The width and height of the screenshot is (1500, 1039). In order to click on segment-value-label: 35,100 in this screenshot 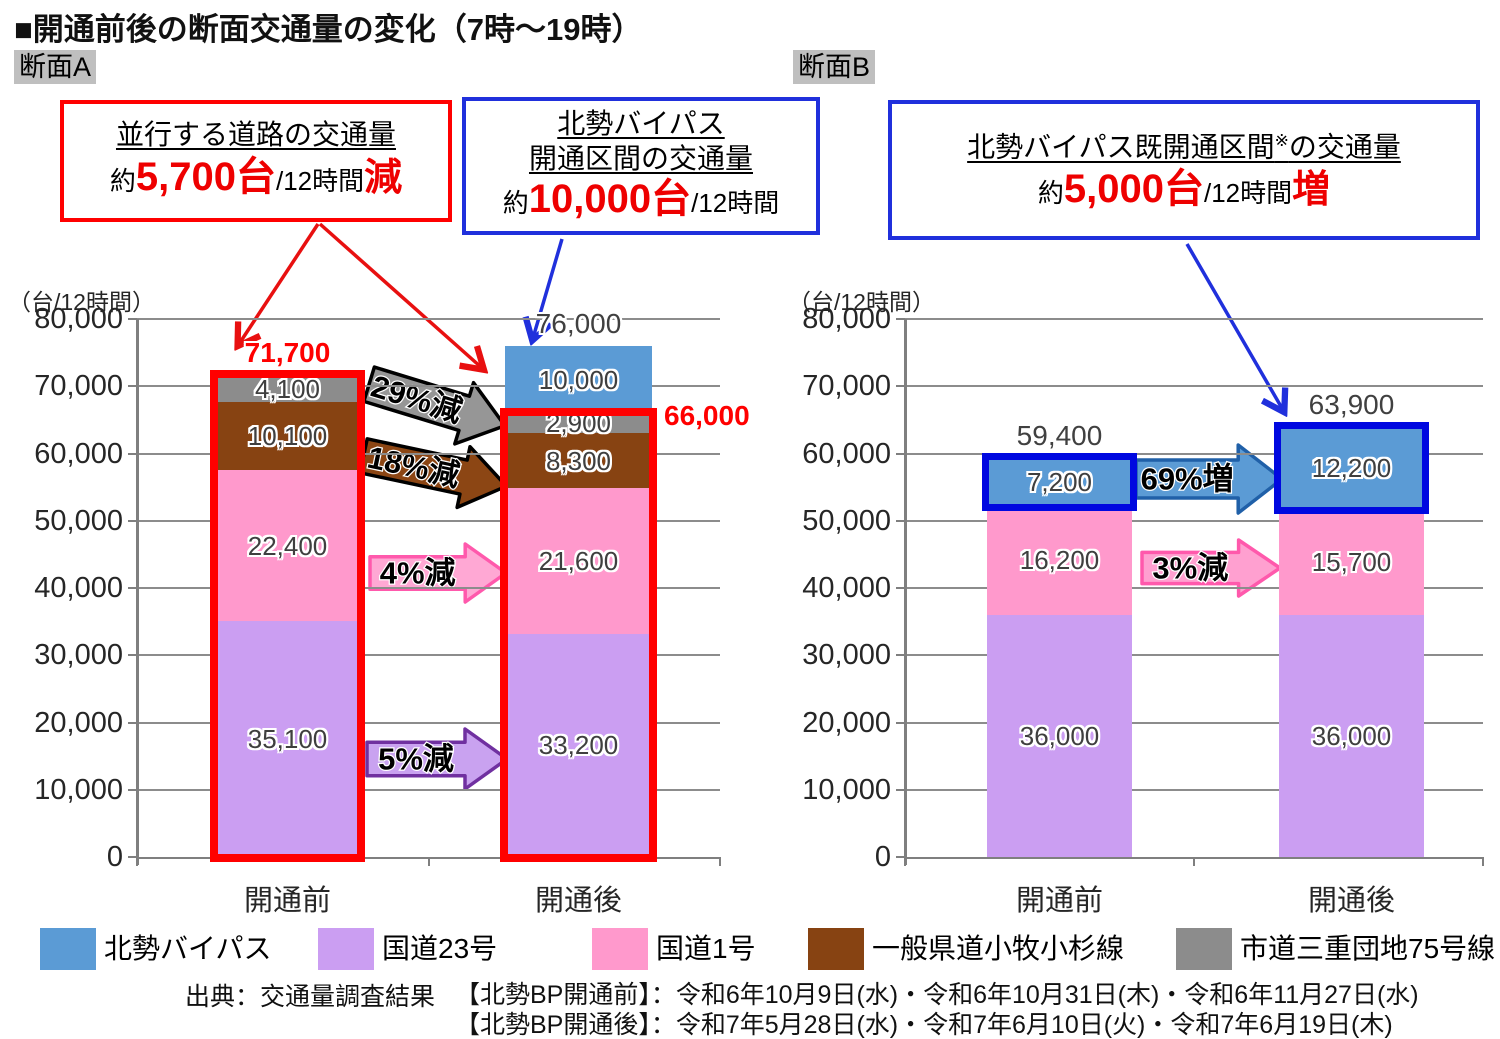, I will do `click(287, 738)`.